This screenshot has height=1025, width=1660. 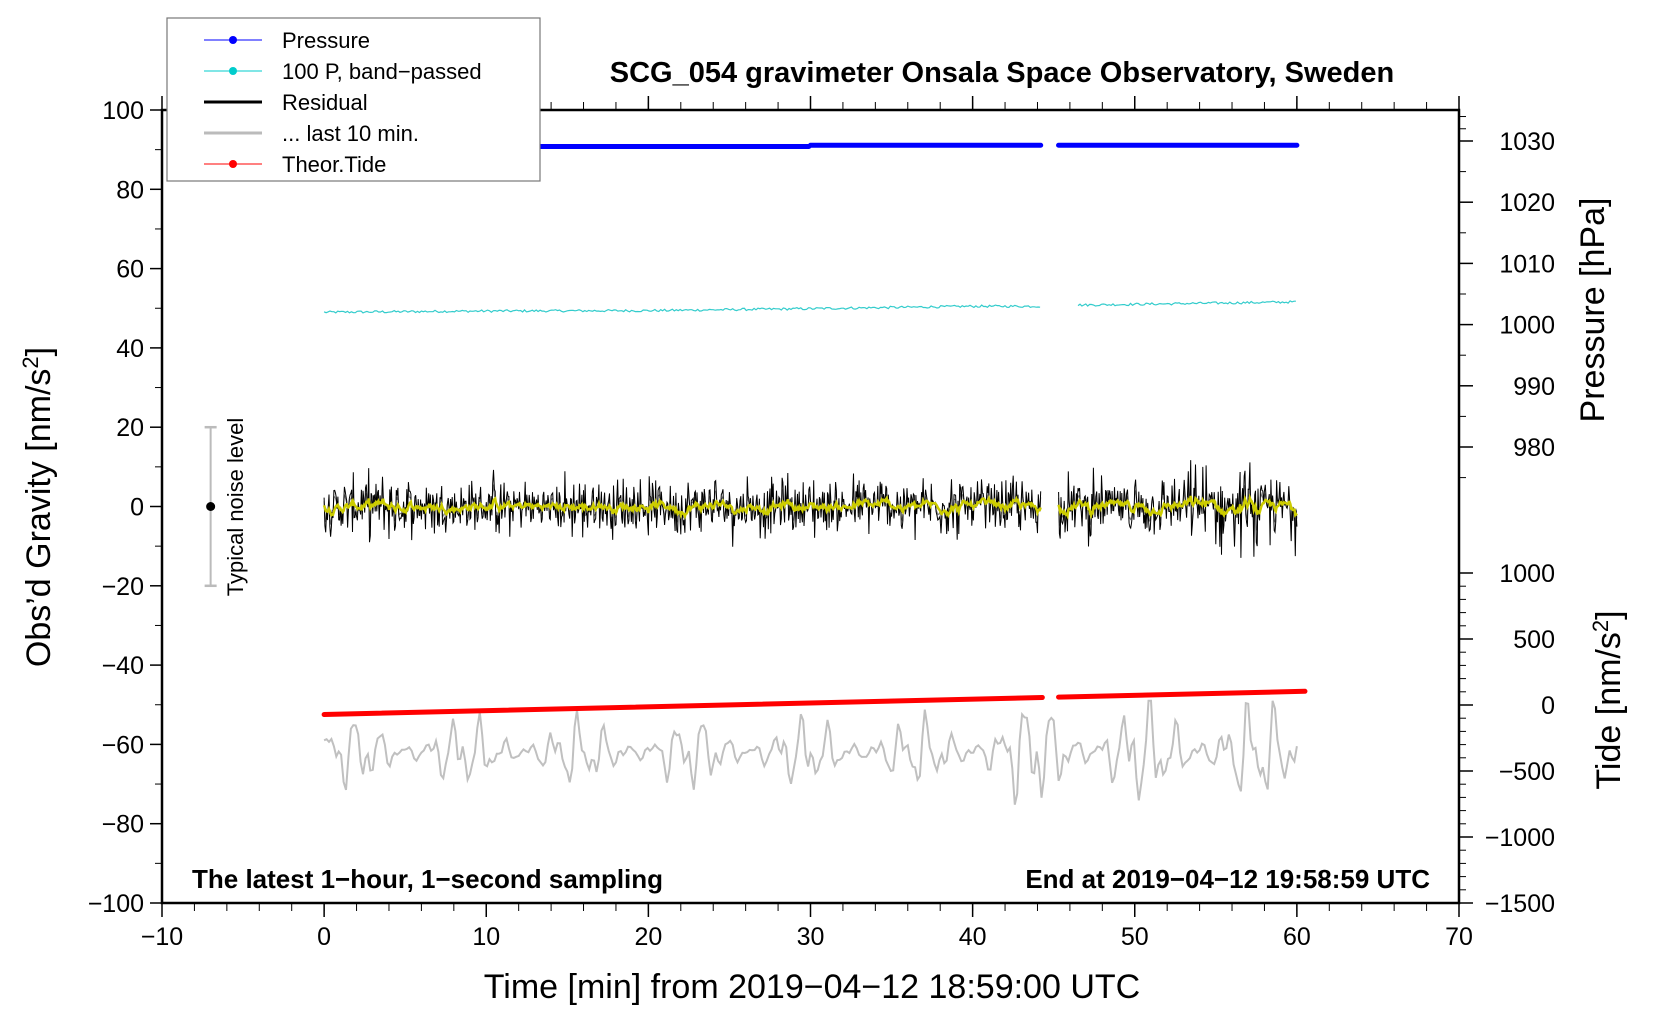 I want to click on legend-label: Theor.Tide, so click(x=334, y=164).